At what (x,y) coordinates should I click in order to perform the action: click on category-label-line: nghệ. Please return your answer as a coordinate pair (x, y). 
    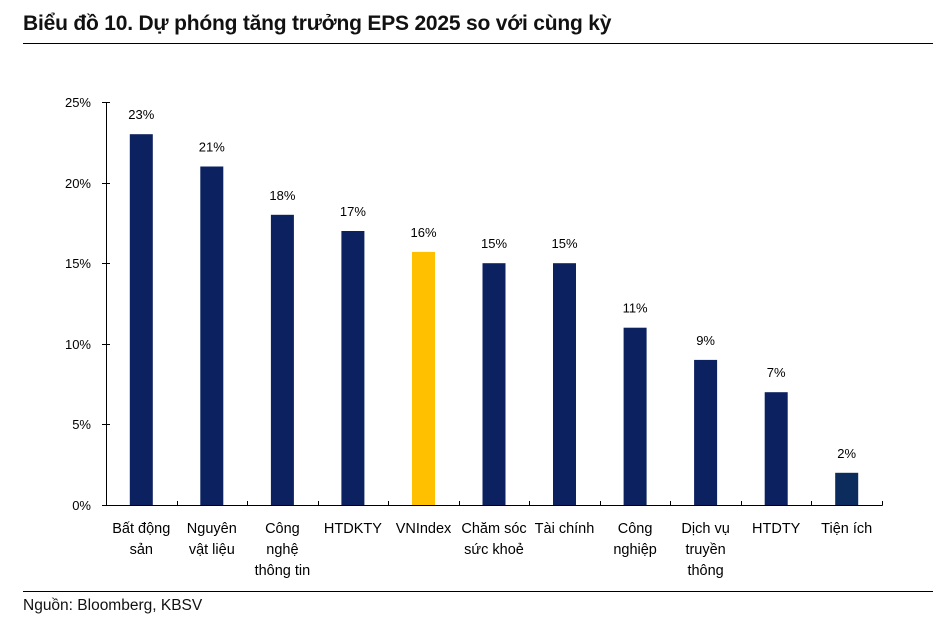
    Looking at the image, I should click on (282, 550).